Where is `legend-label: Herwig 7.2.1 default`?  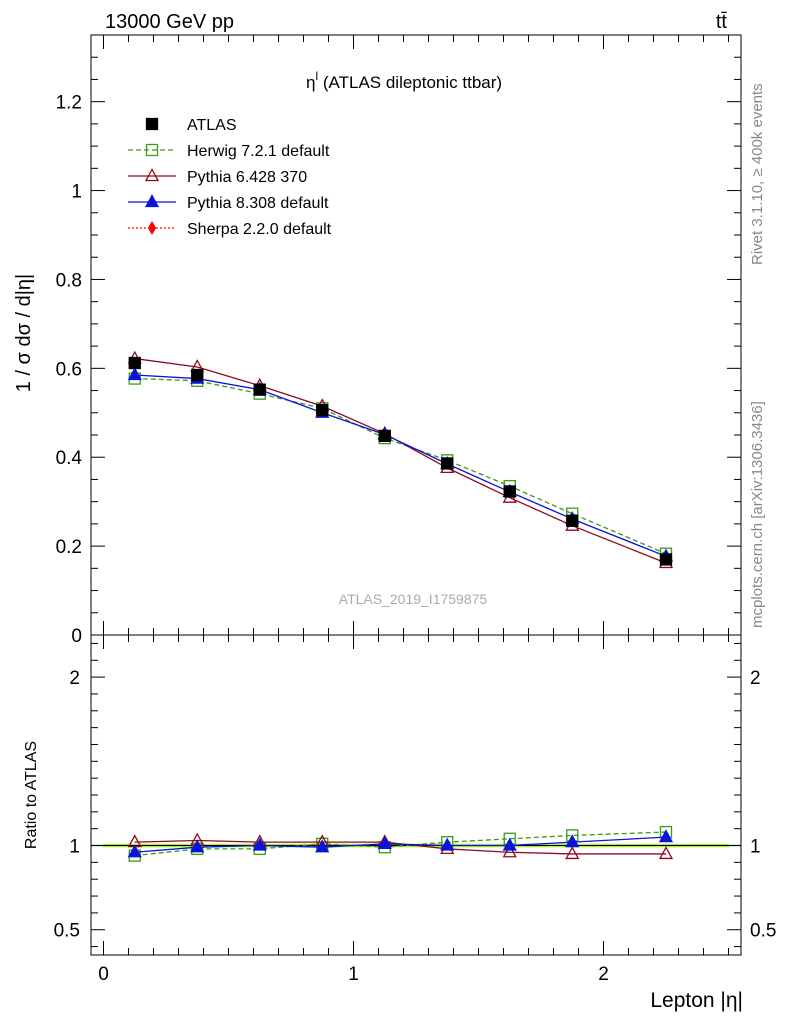 legend-label: Herwig 7.2.1 default is located at coordinates (258, 151).